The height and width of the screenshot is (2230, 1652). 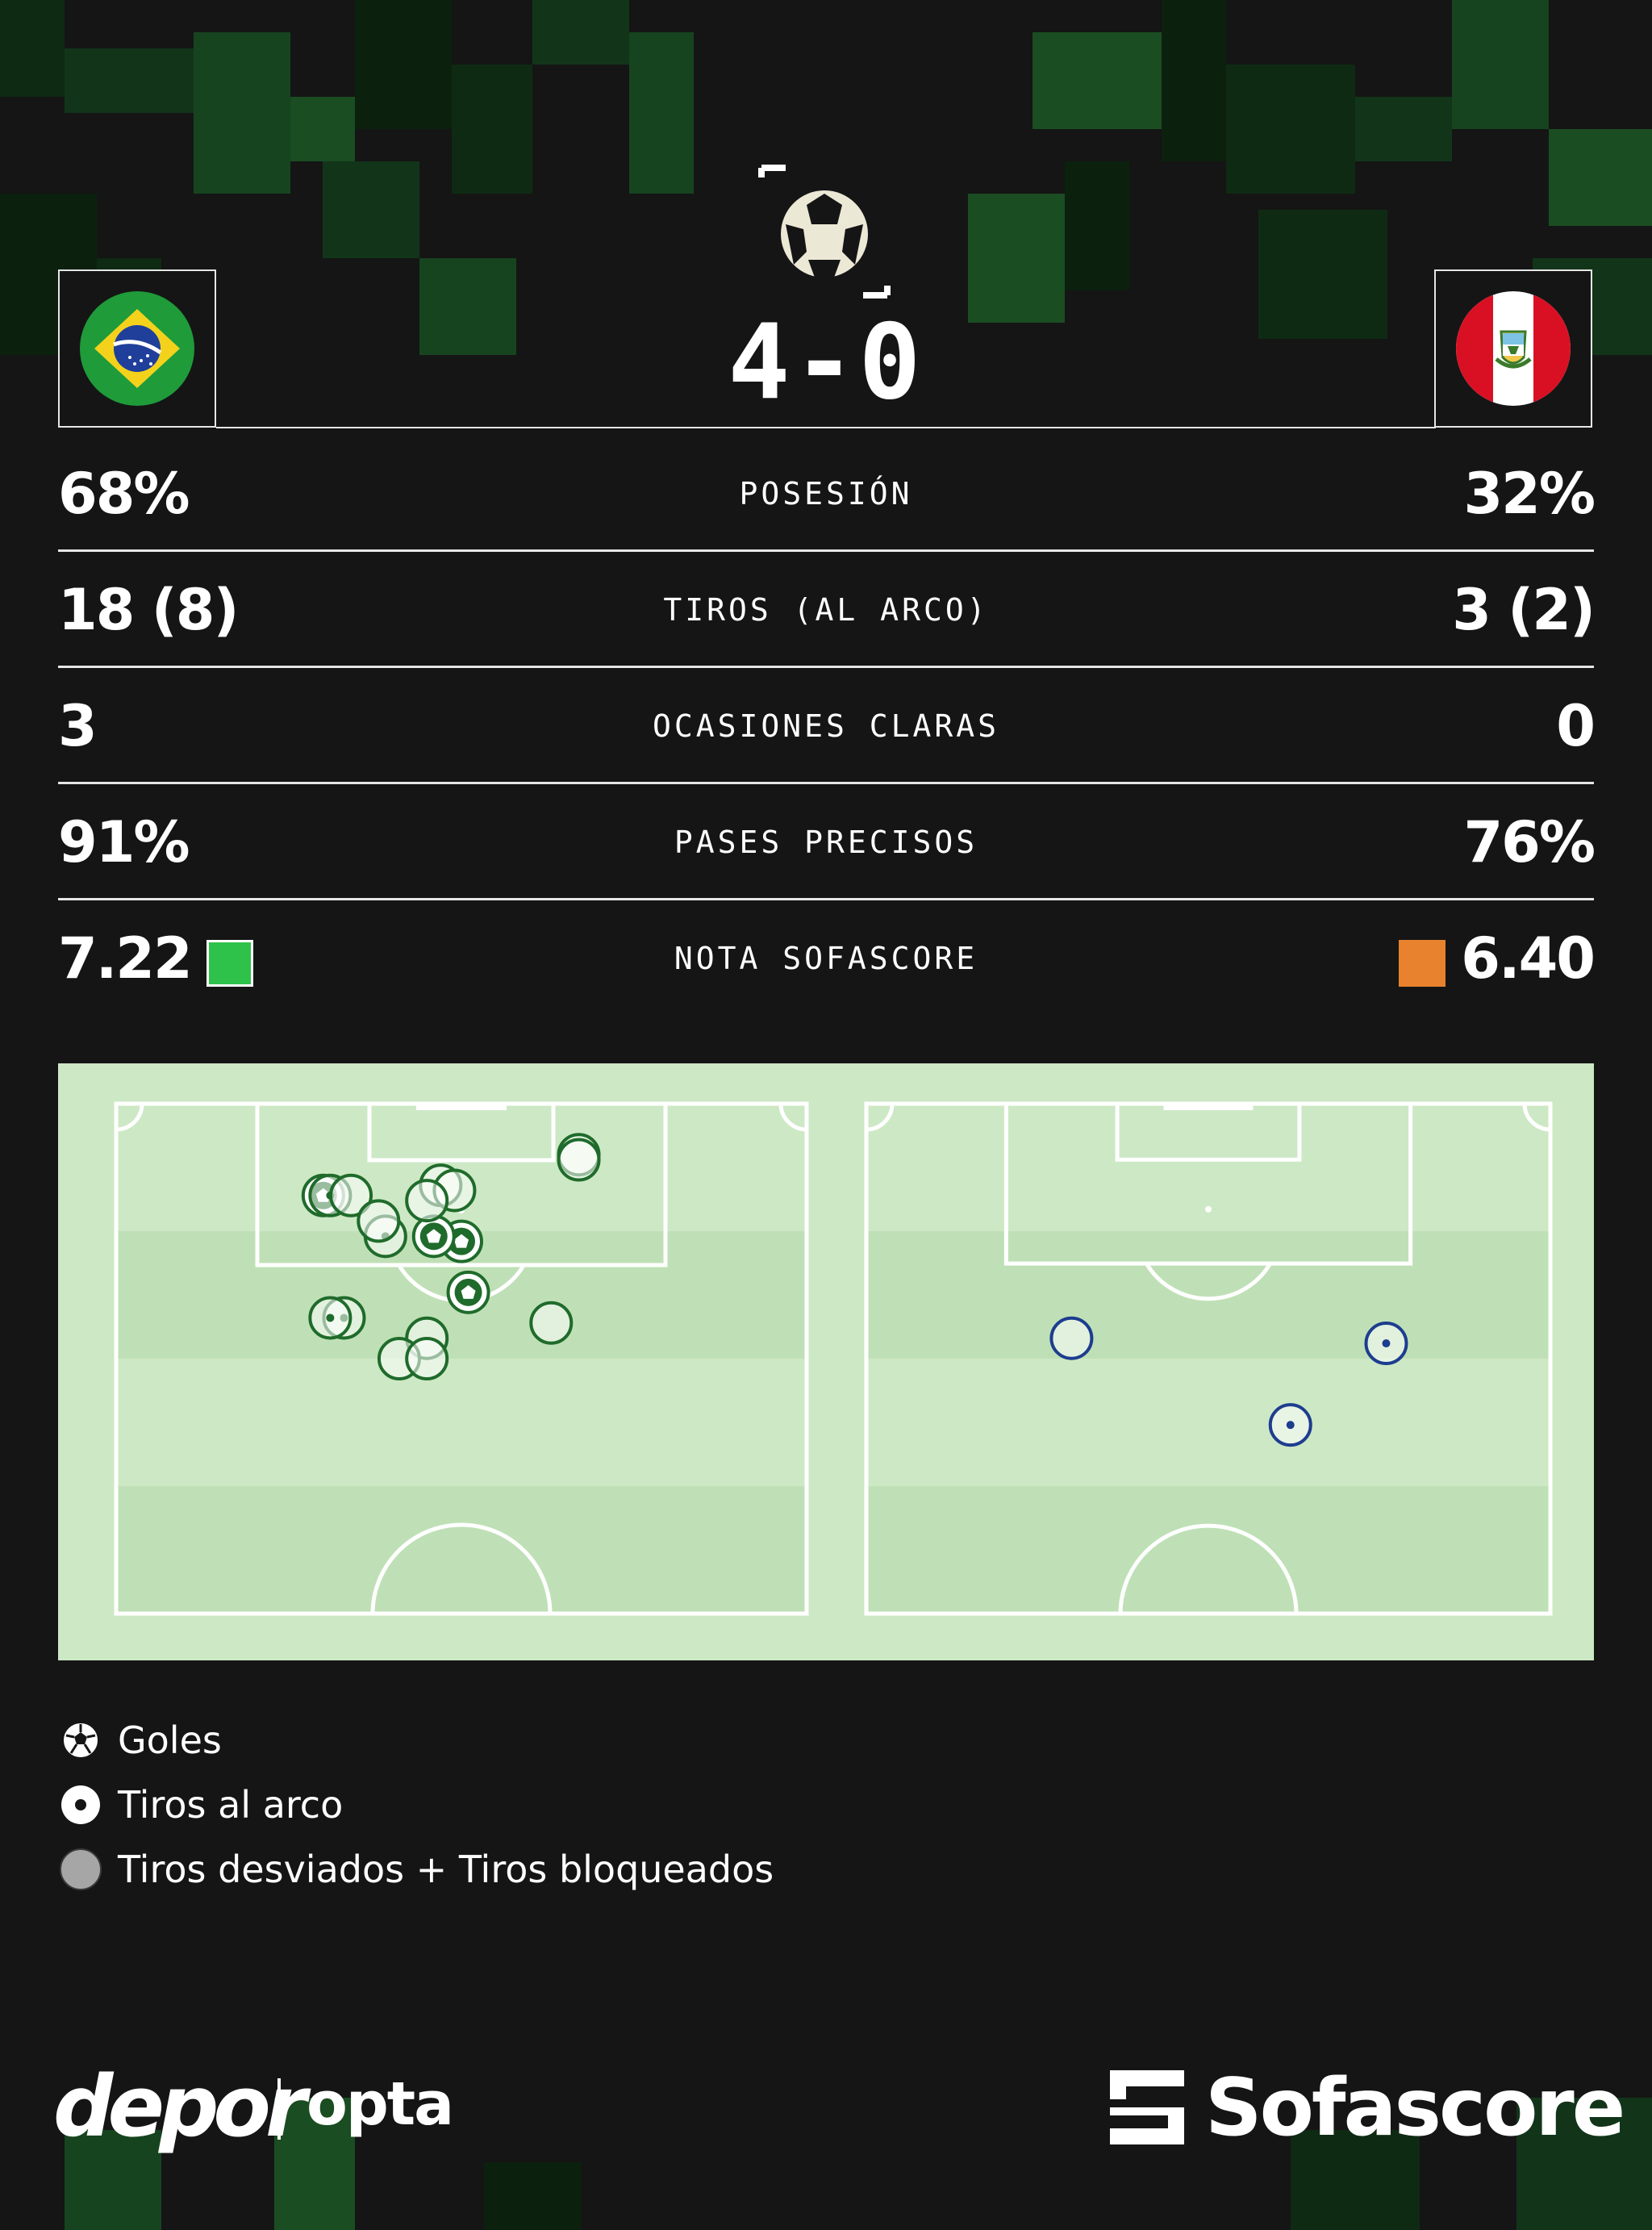 What do you see at coordinates (125, 958) in the screenshot?
I see `home-rating: 7.22` at bounding box center [125, 958].